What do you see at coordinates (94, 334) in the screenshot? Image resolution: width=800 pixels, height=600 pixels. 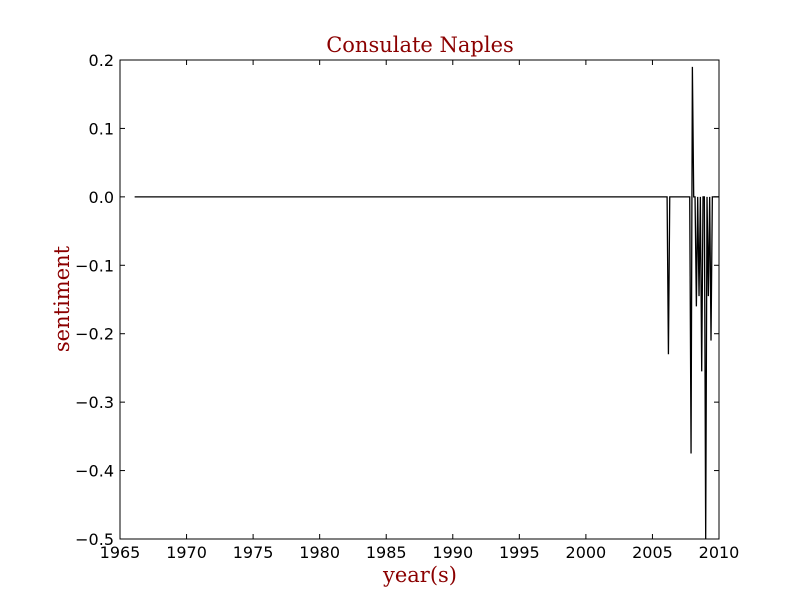 I see `y-tick-label: −0.2` at bounding box center [94, 334].